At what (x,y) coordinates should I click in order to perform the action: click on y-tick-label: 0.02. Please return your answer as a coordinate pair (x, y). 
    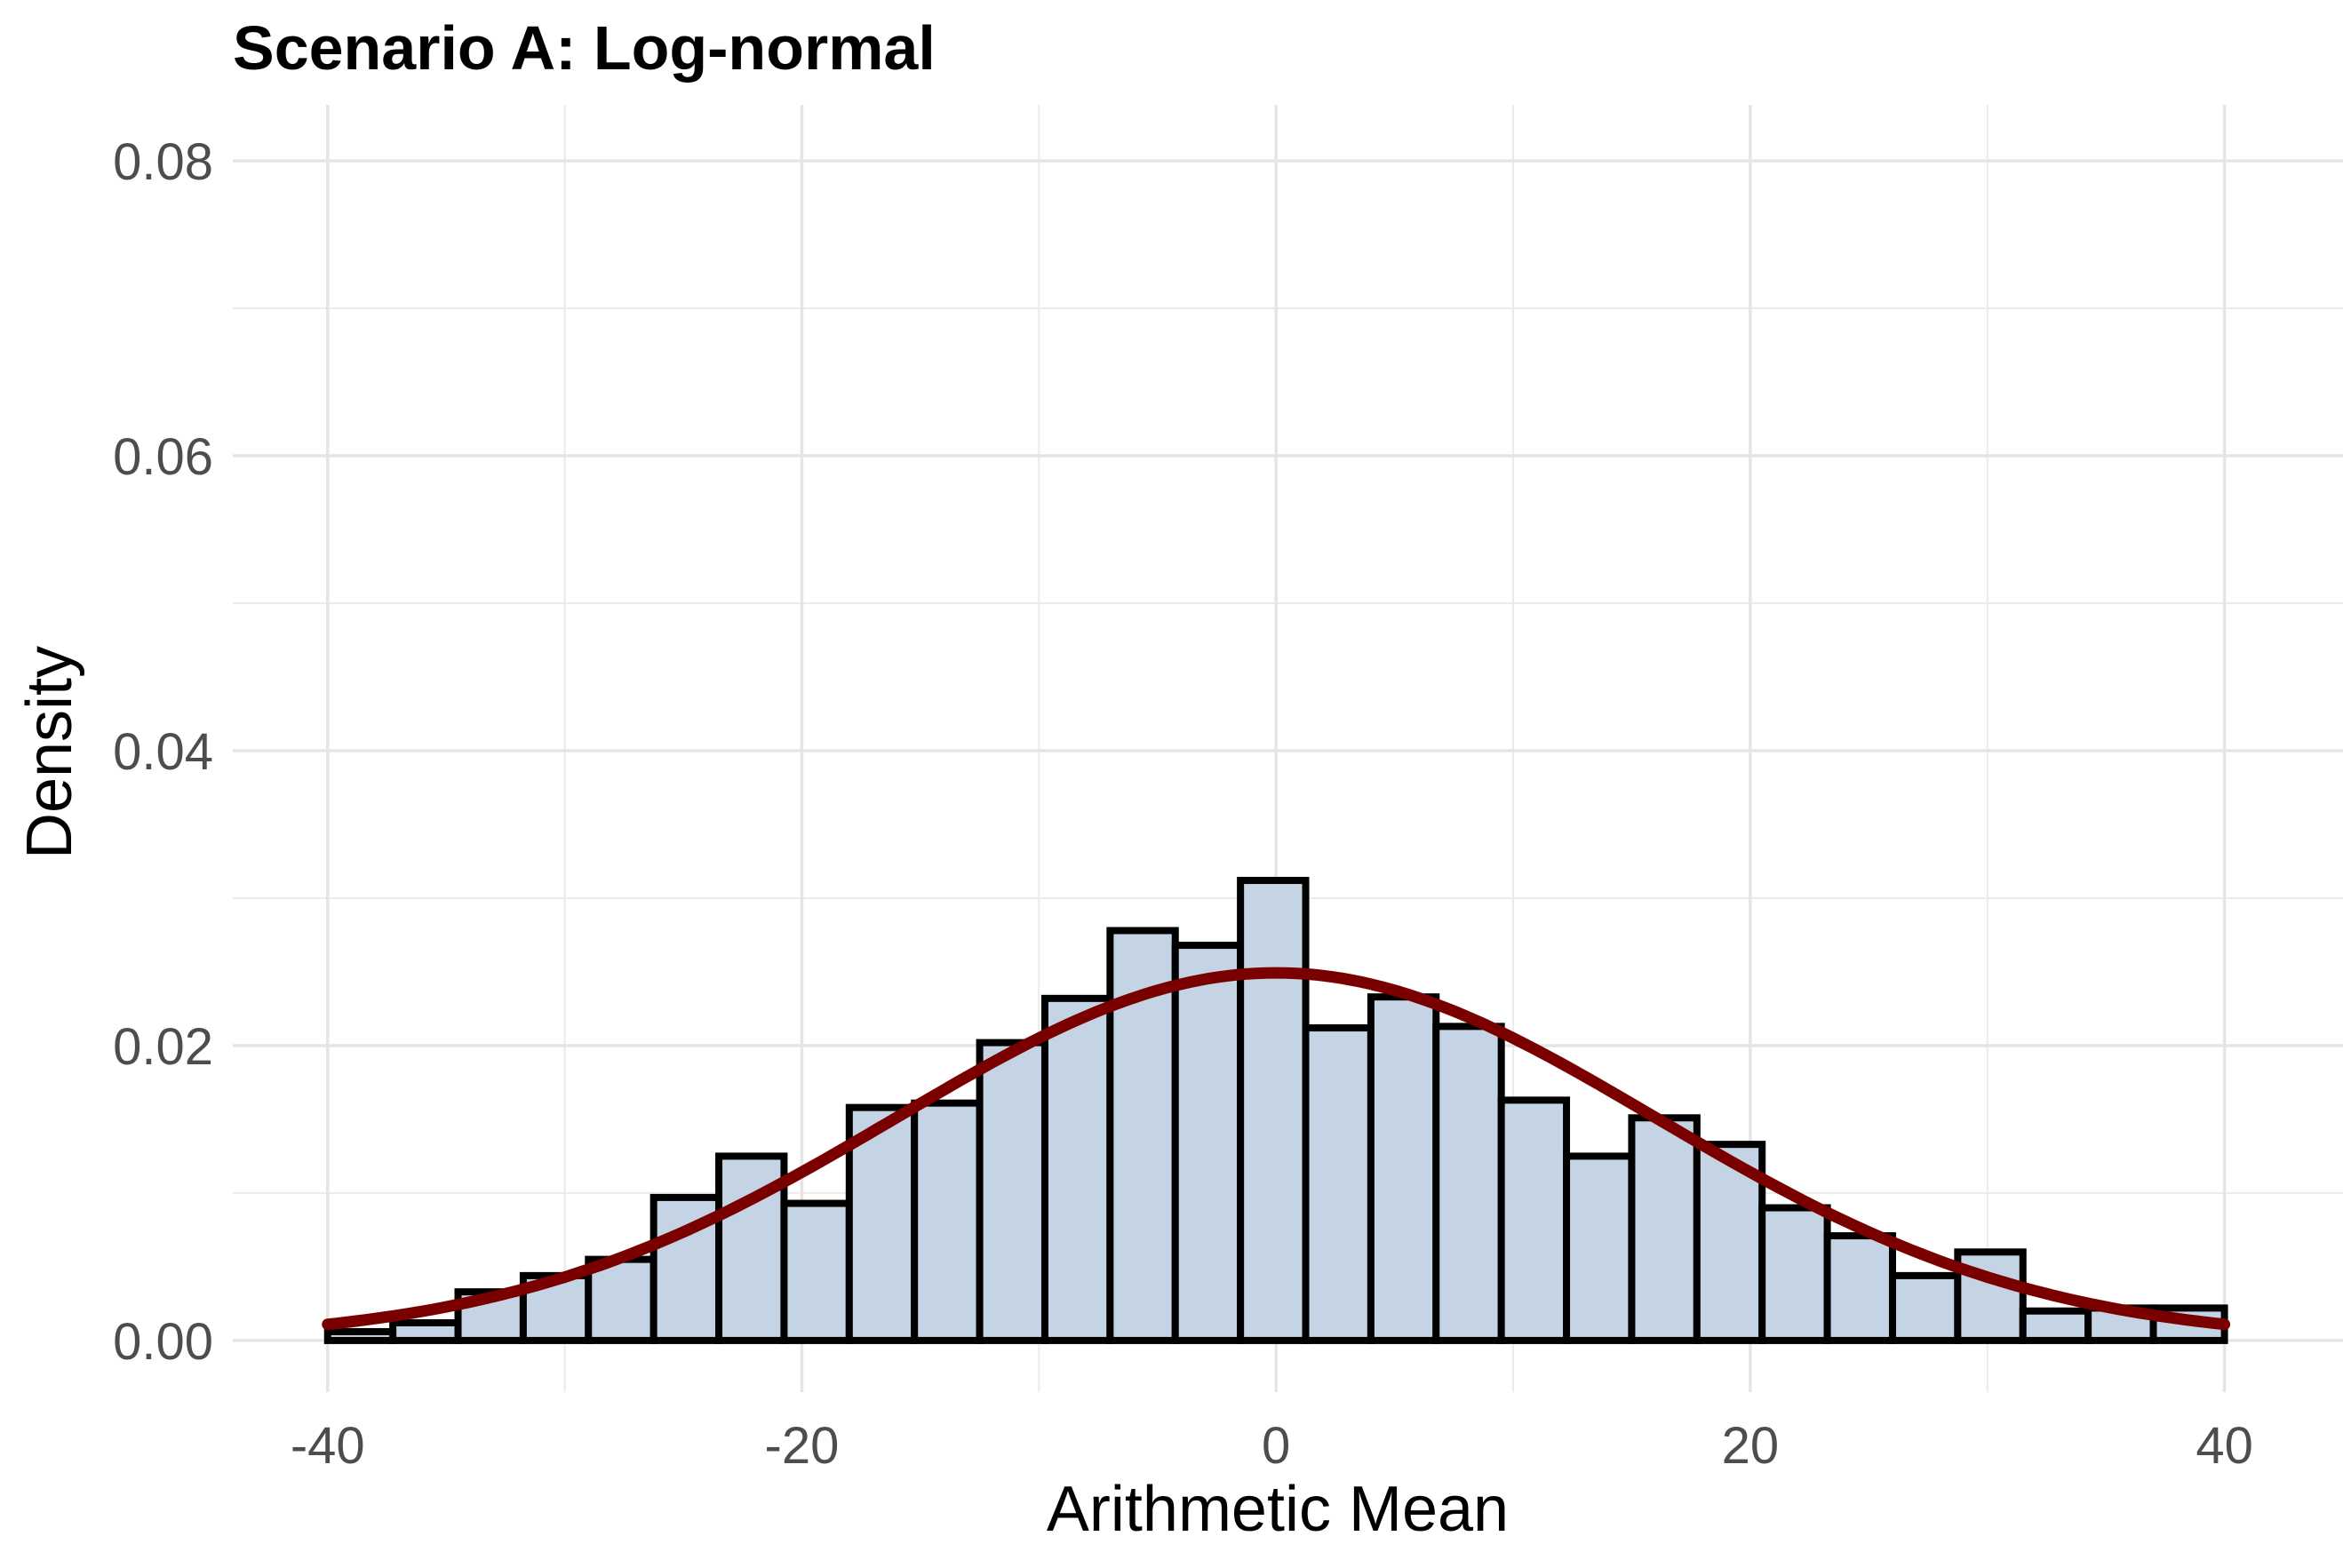
    Looking at the image, I should click on (163, 1047).